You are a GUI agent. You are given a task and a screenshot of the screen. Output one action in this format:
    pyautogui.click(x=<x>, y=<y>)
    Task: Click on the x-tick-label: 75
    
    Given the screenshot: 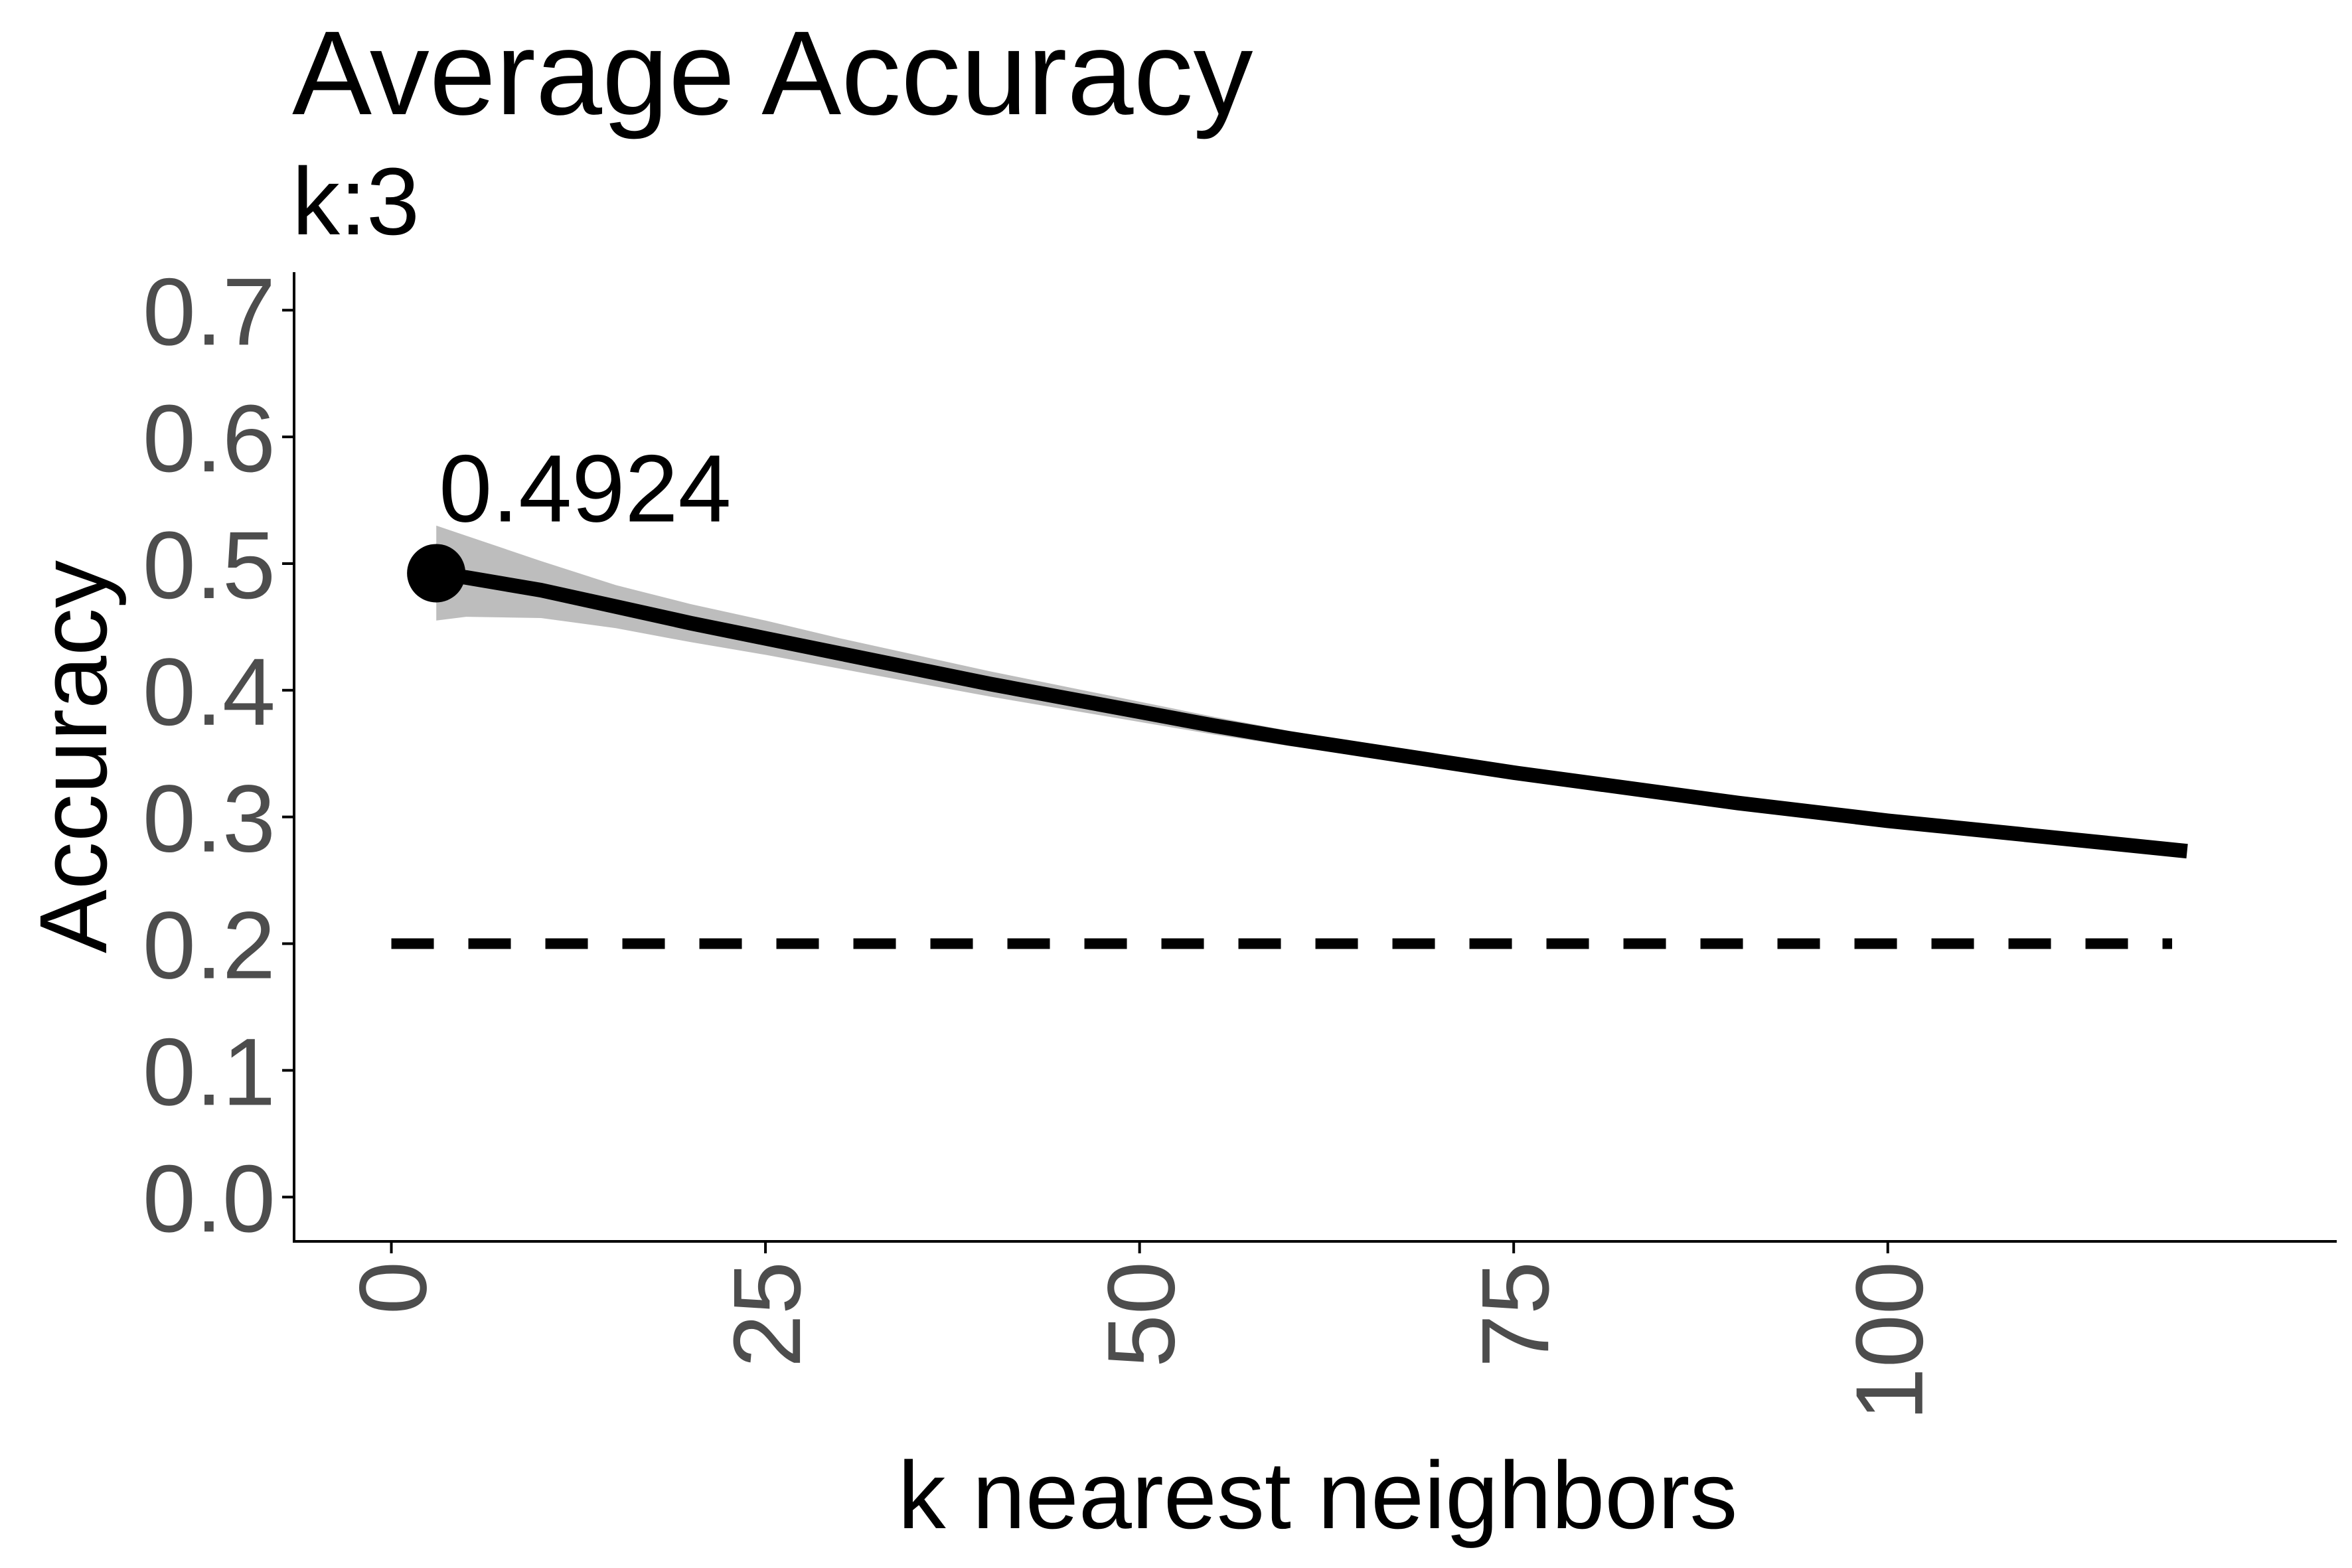 What is the action you would take?
    pyautogui.click(x=1516, y=1315)
    